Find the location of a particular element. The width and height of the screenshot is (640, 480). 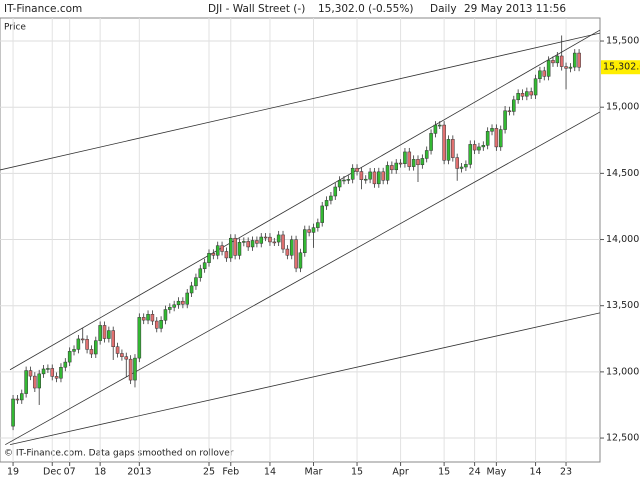

x-tick-label: Feb is located at coordinates (230, 472).